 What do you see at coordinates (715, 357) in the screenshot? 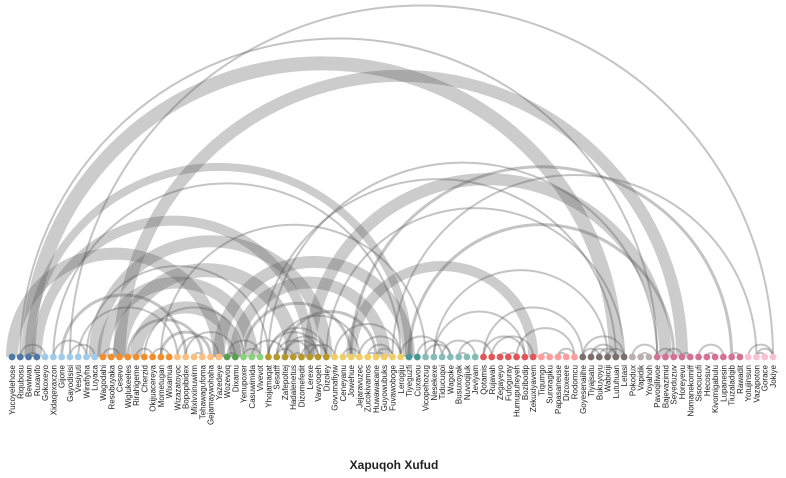
I see `node-kivomigabulu` at bounding box center [715, 357].